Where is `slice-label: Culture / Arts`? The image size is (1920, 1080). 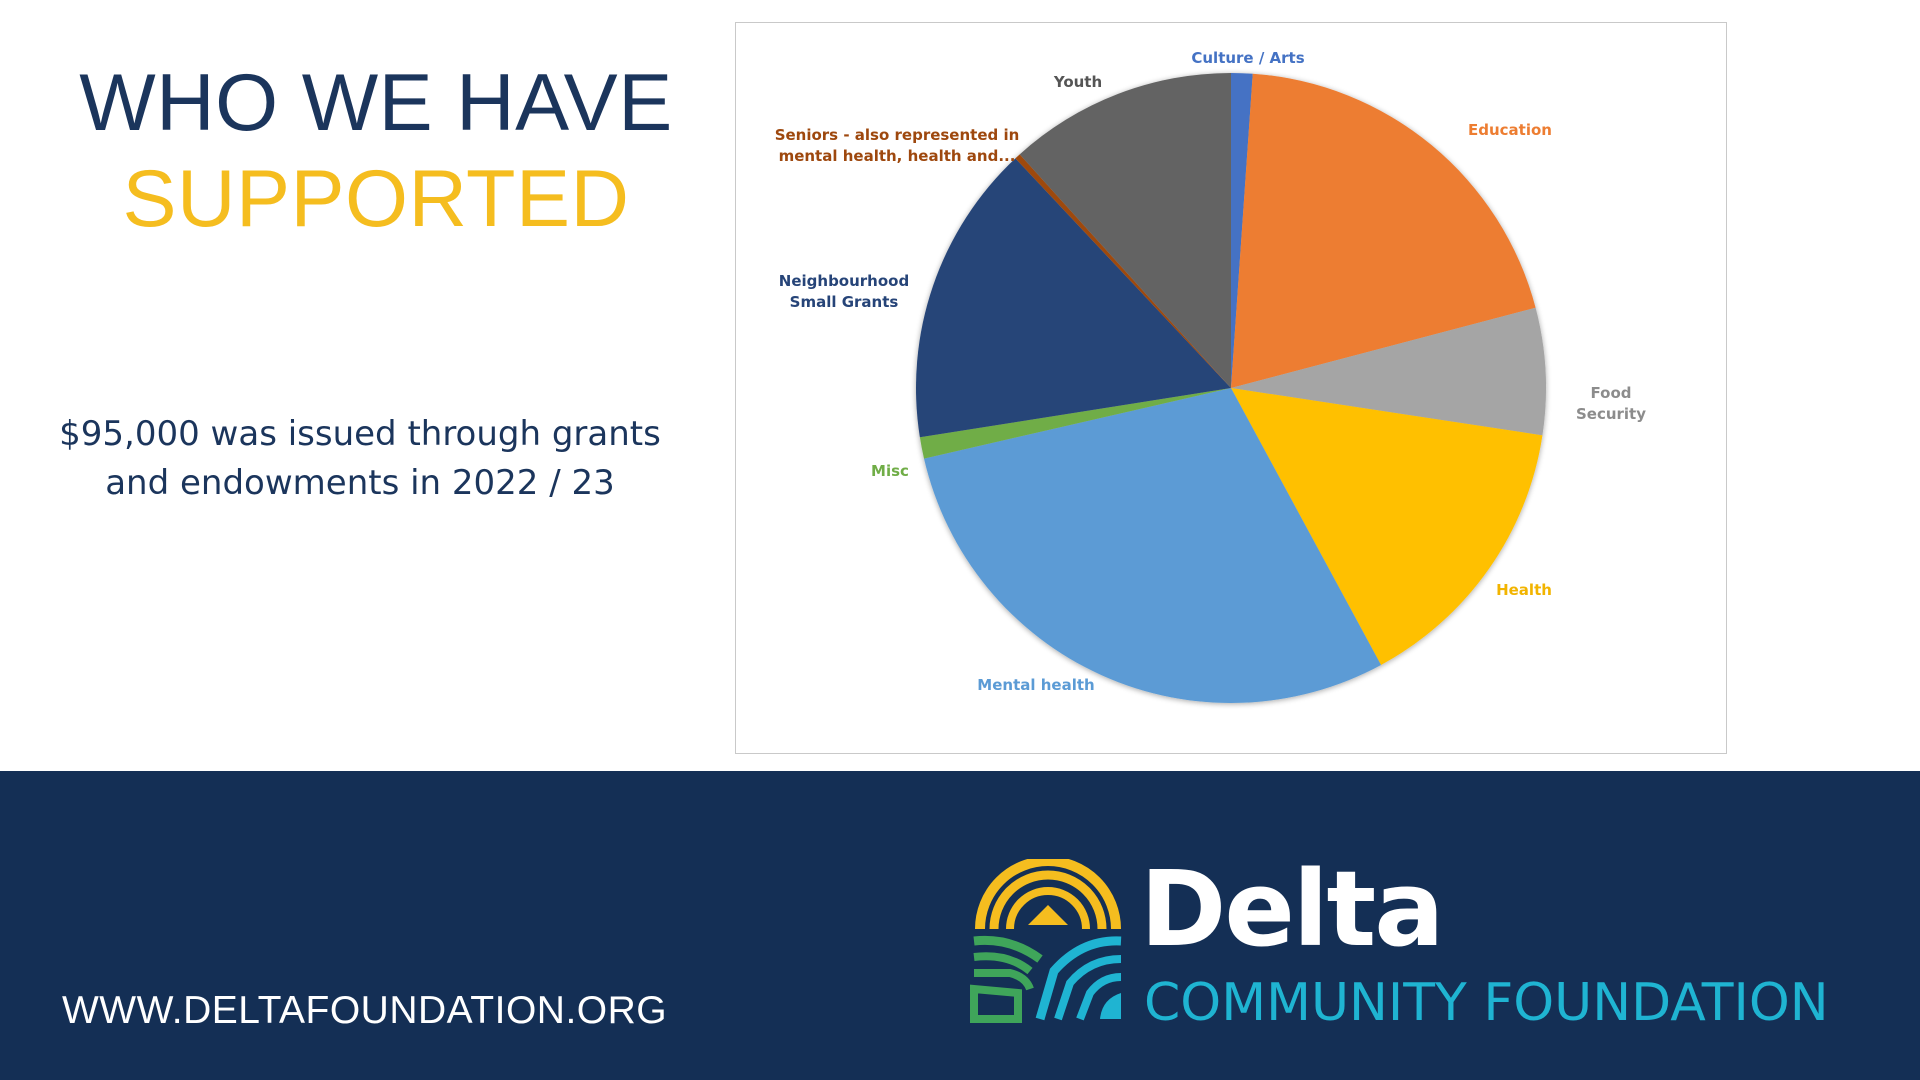
slice-label: Culture / Arts is located at coordinates (1247, 58).